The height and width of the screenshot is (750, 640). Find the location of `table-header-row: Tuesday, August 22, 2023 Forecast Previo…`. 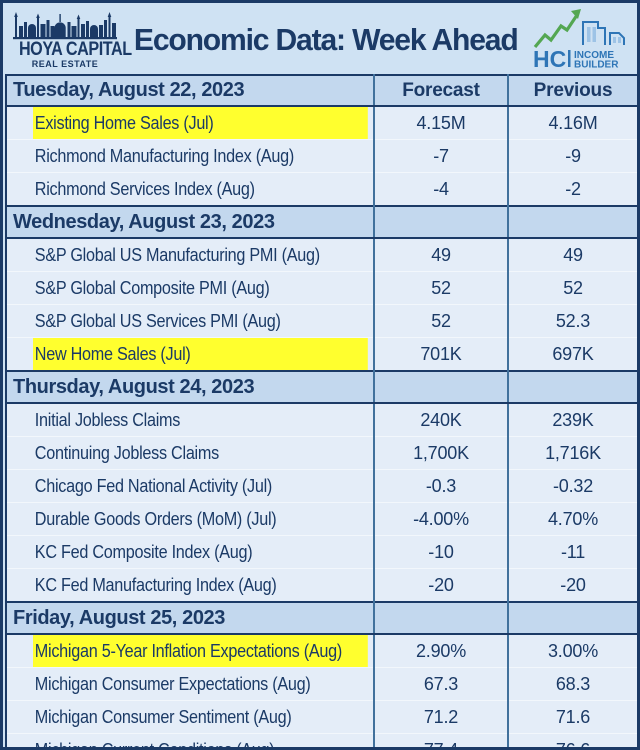

table-header-row: Tuesday, August 22, 2023 Forecast Previo… is located at coordinates (321, 91).